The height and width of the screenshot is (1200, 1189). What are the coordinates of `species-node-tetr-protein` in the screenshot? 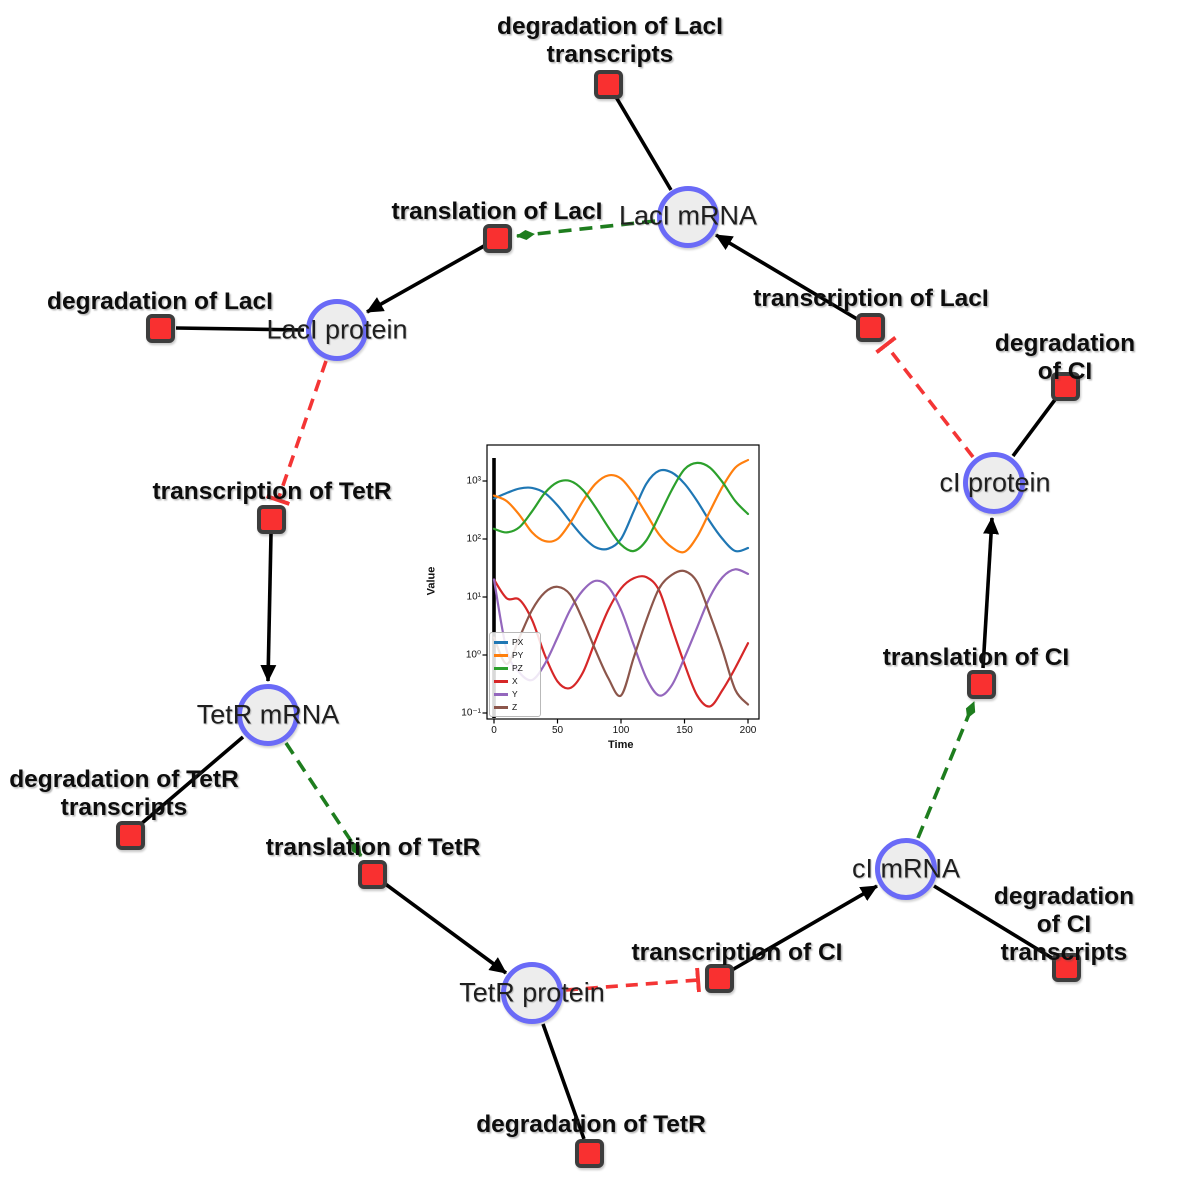 It's located at (532, 993).